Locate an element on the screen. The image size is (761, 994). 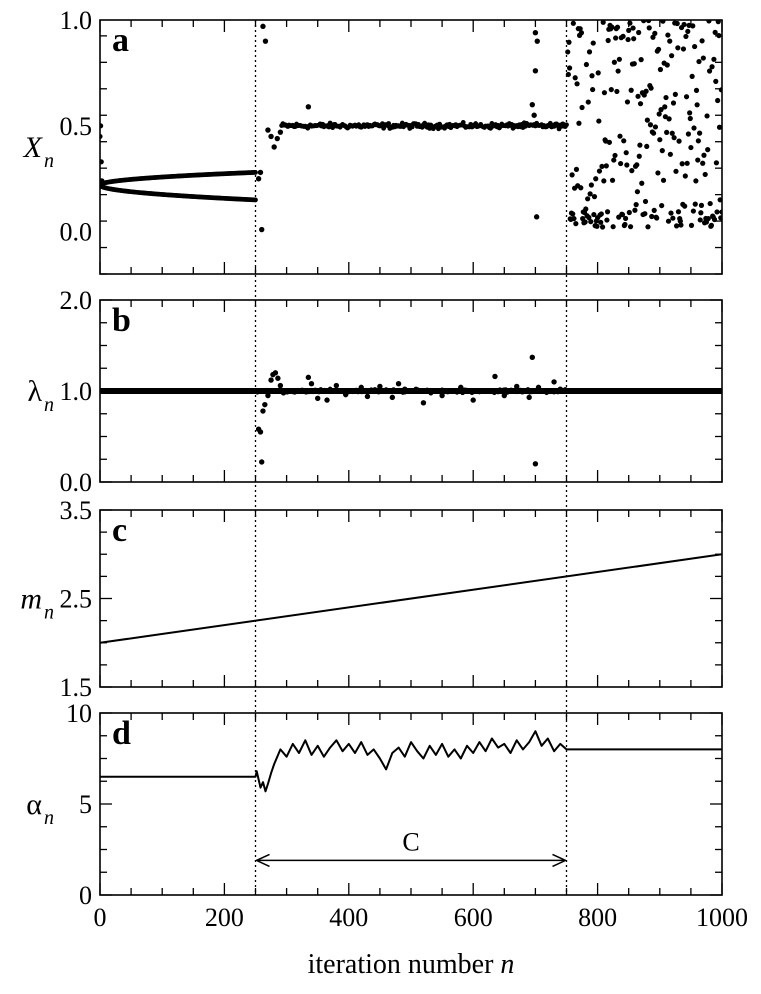
initial-point is located at coordinates (102, 181).